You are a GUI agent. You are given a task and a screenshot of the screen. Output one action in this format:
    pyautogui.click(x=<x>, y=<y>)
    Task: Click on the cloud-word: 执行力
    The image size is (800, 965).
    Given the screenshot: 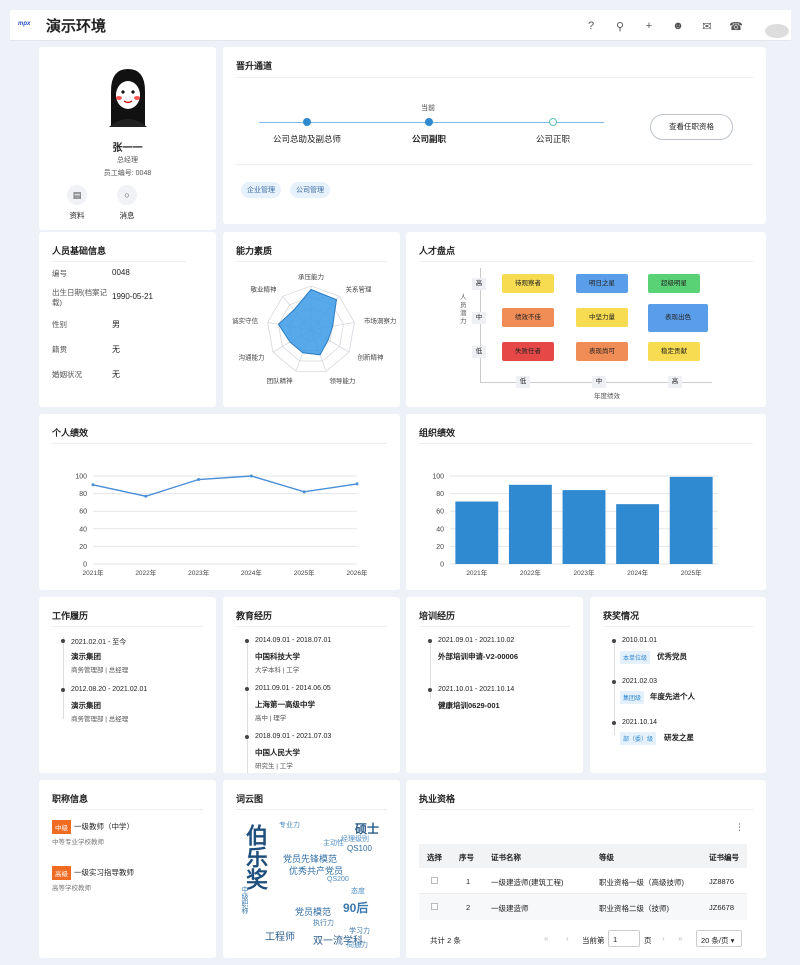 What is the action you would take?
    pyautogui.click(x=323, y=923)
    